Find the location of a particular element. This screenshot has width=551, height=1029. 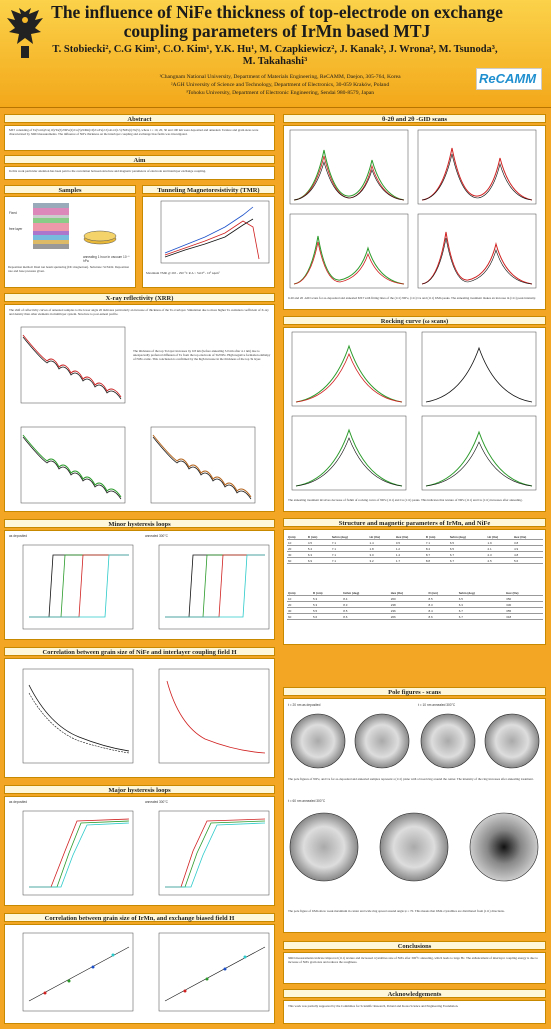

table-row: 10 5.3 8.4 260 8.5 6.5 350 is located at coordinates (415, 598).